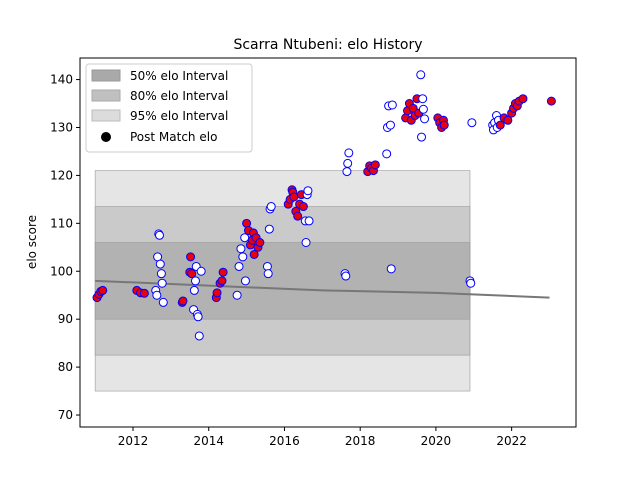 The image size is (640, 484). What do you see at coordinates (179, 76) in the screenshot?
I see `legend-label-50: 50% elo Interval` at bounding box center [179, 76].